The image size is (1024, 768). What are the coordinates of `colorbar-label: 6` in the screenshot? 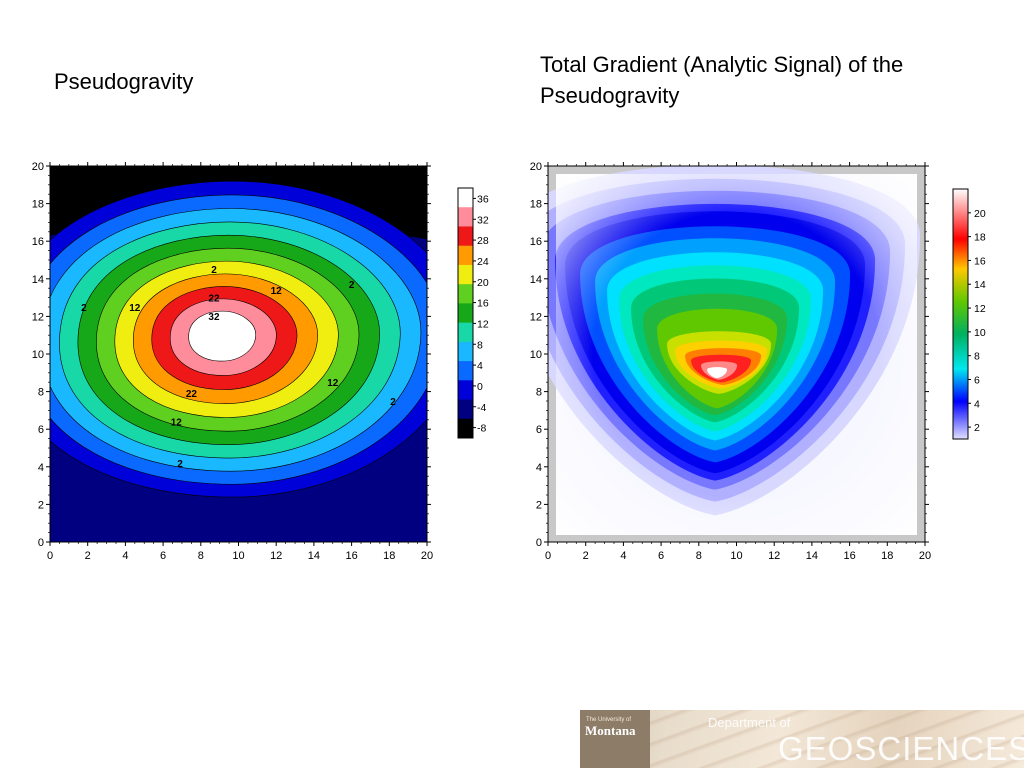 It's located at (977, 380).